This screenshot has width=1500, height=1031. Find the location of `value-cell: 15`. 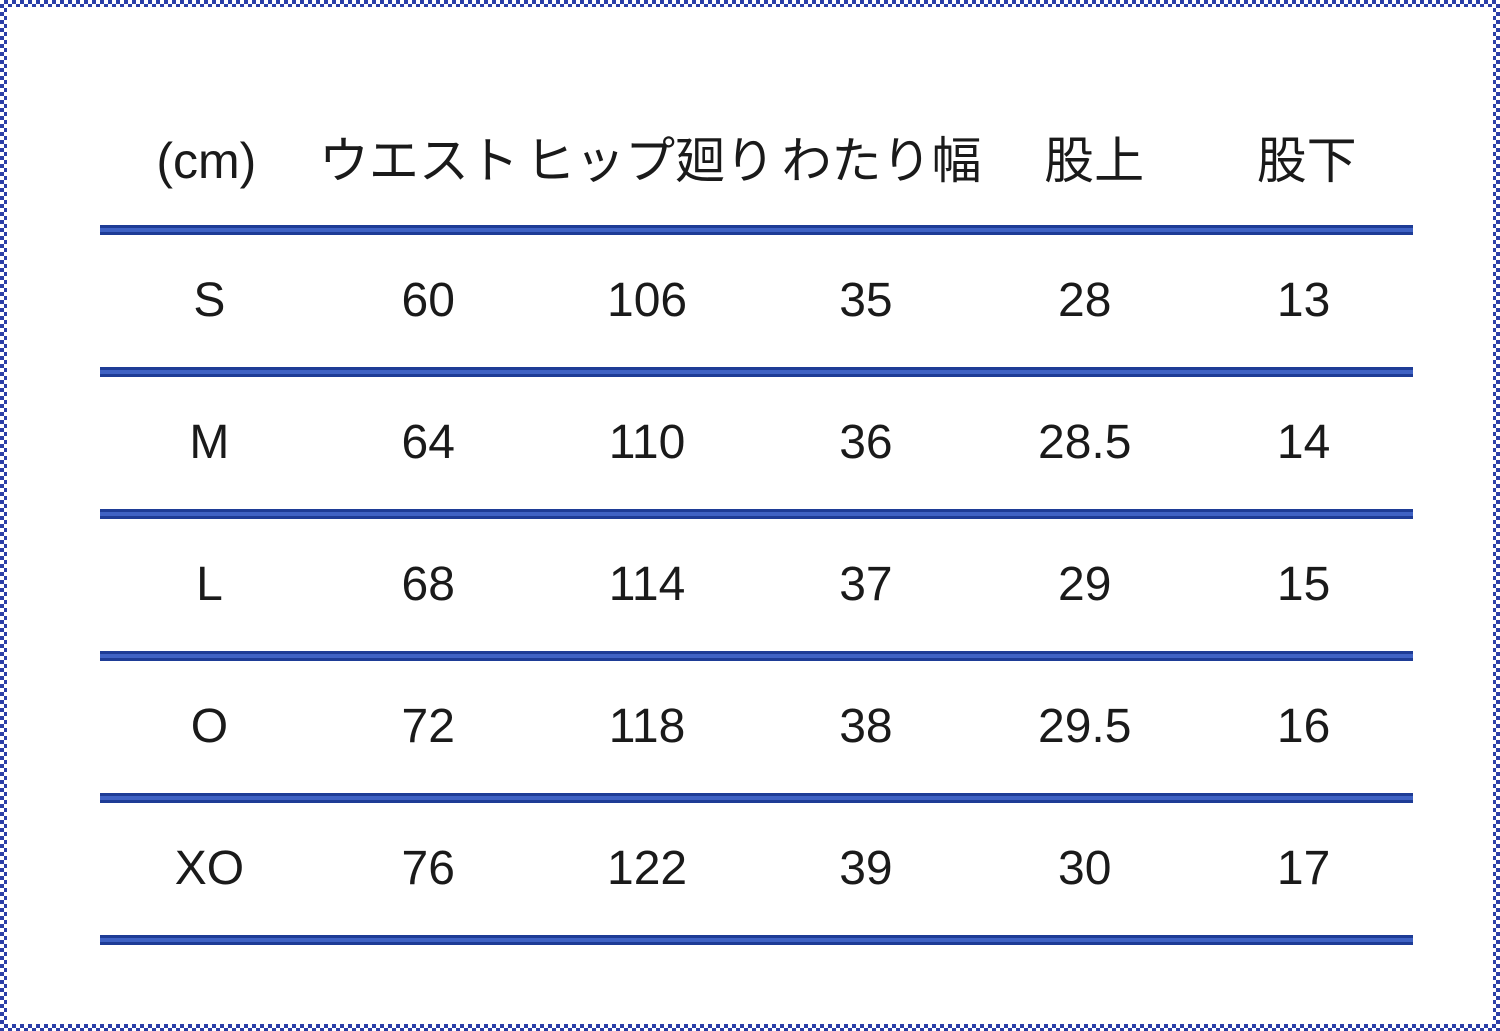

value-cell: 15 is located at coordinates (1303, 584).